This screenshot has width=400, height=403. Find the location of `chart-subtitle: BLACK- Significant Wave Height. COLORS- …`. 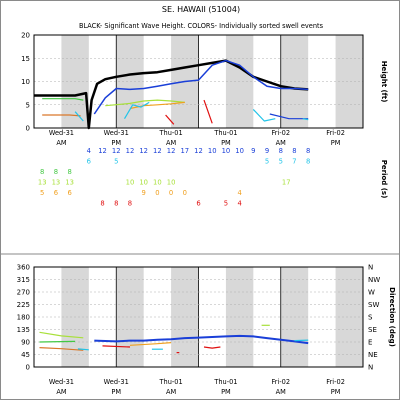

chart-subtitle: BLACK- Significant Wave Height. COLORS- … is located at coordinates (201, 26).